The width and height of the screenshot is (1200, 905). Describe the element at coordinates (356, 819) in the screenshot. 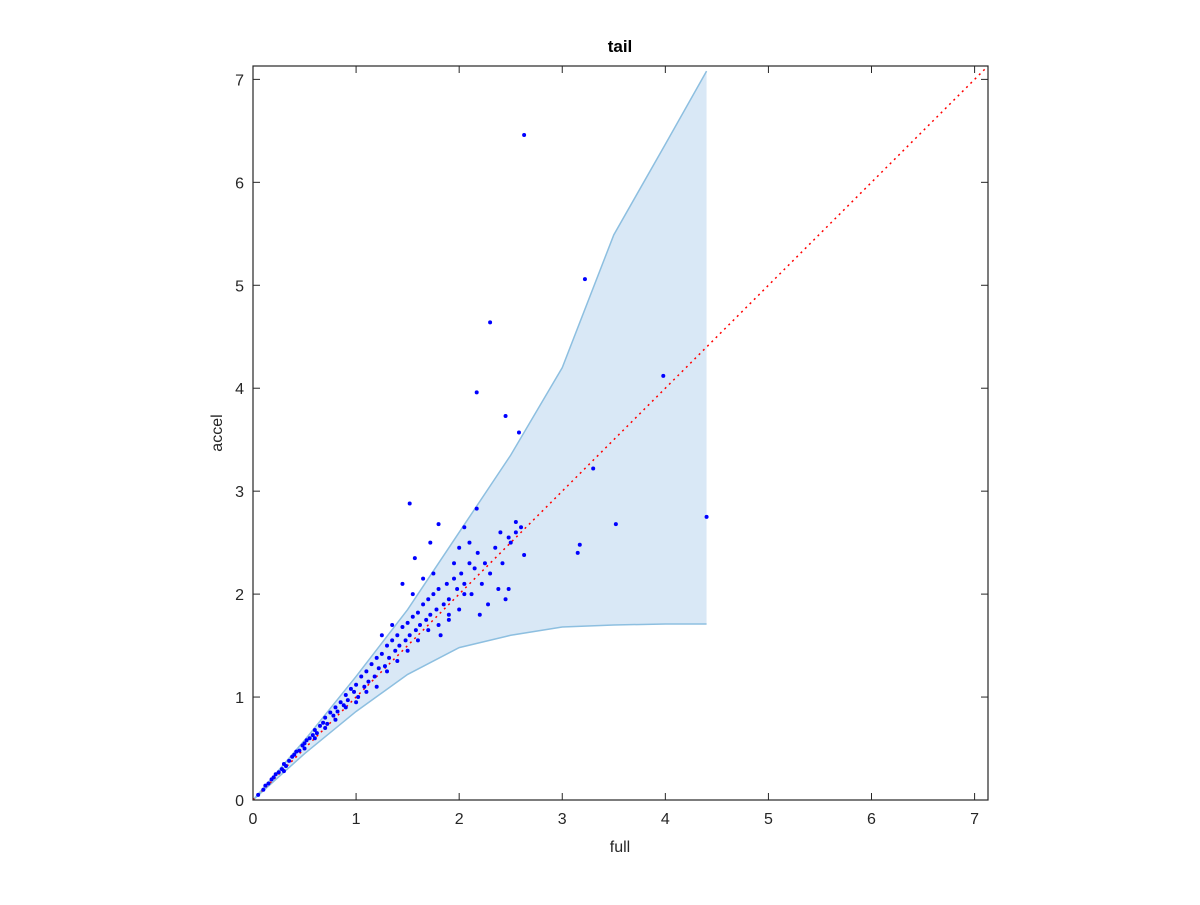

I see `x-tick-label: 1` at that location.